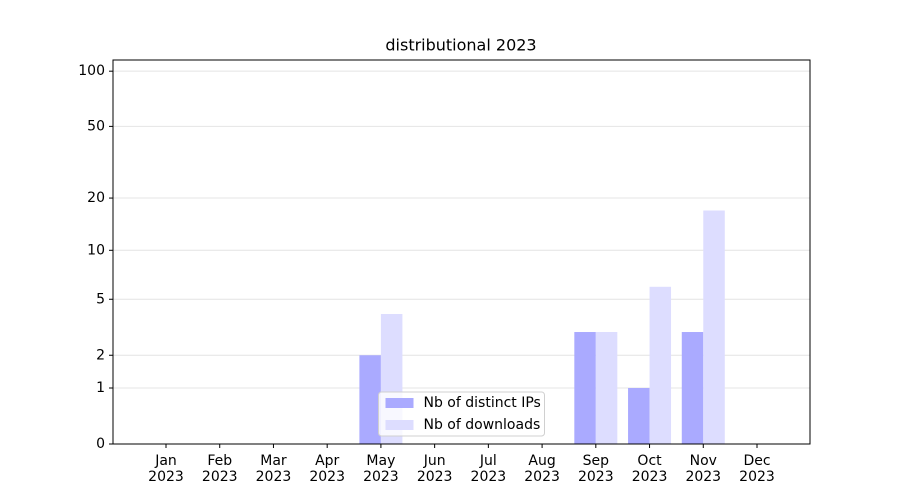 The height and width of the screenshot is (500, 900). Describe the element at coordinates (596, 469) in the screenshot. I see `x-tick-label: Sep 2023` at that location.